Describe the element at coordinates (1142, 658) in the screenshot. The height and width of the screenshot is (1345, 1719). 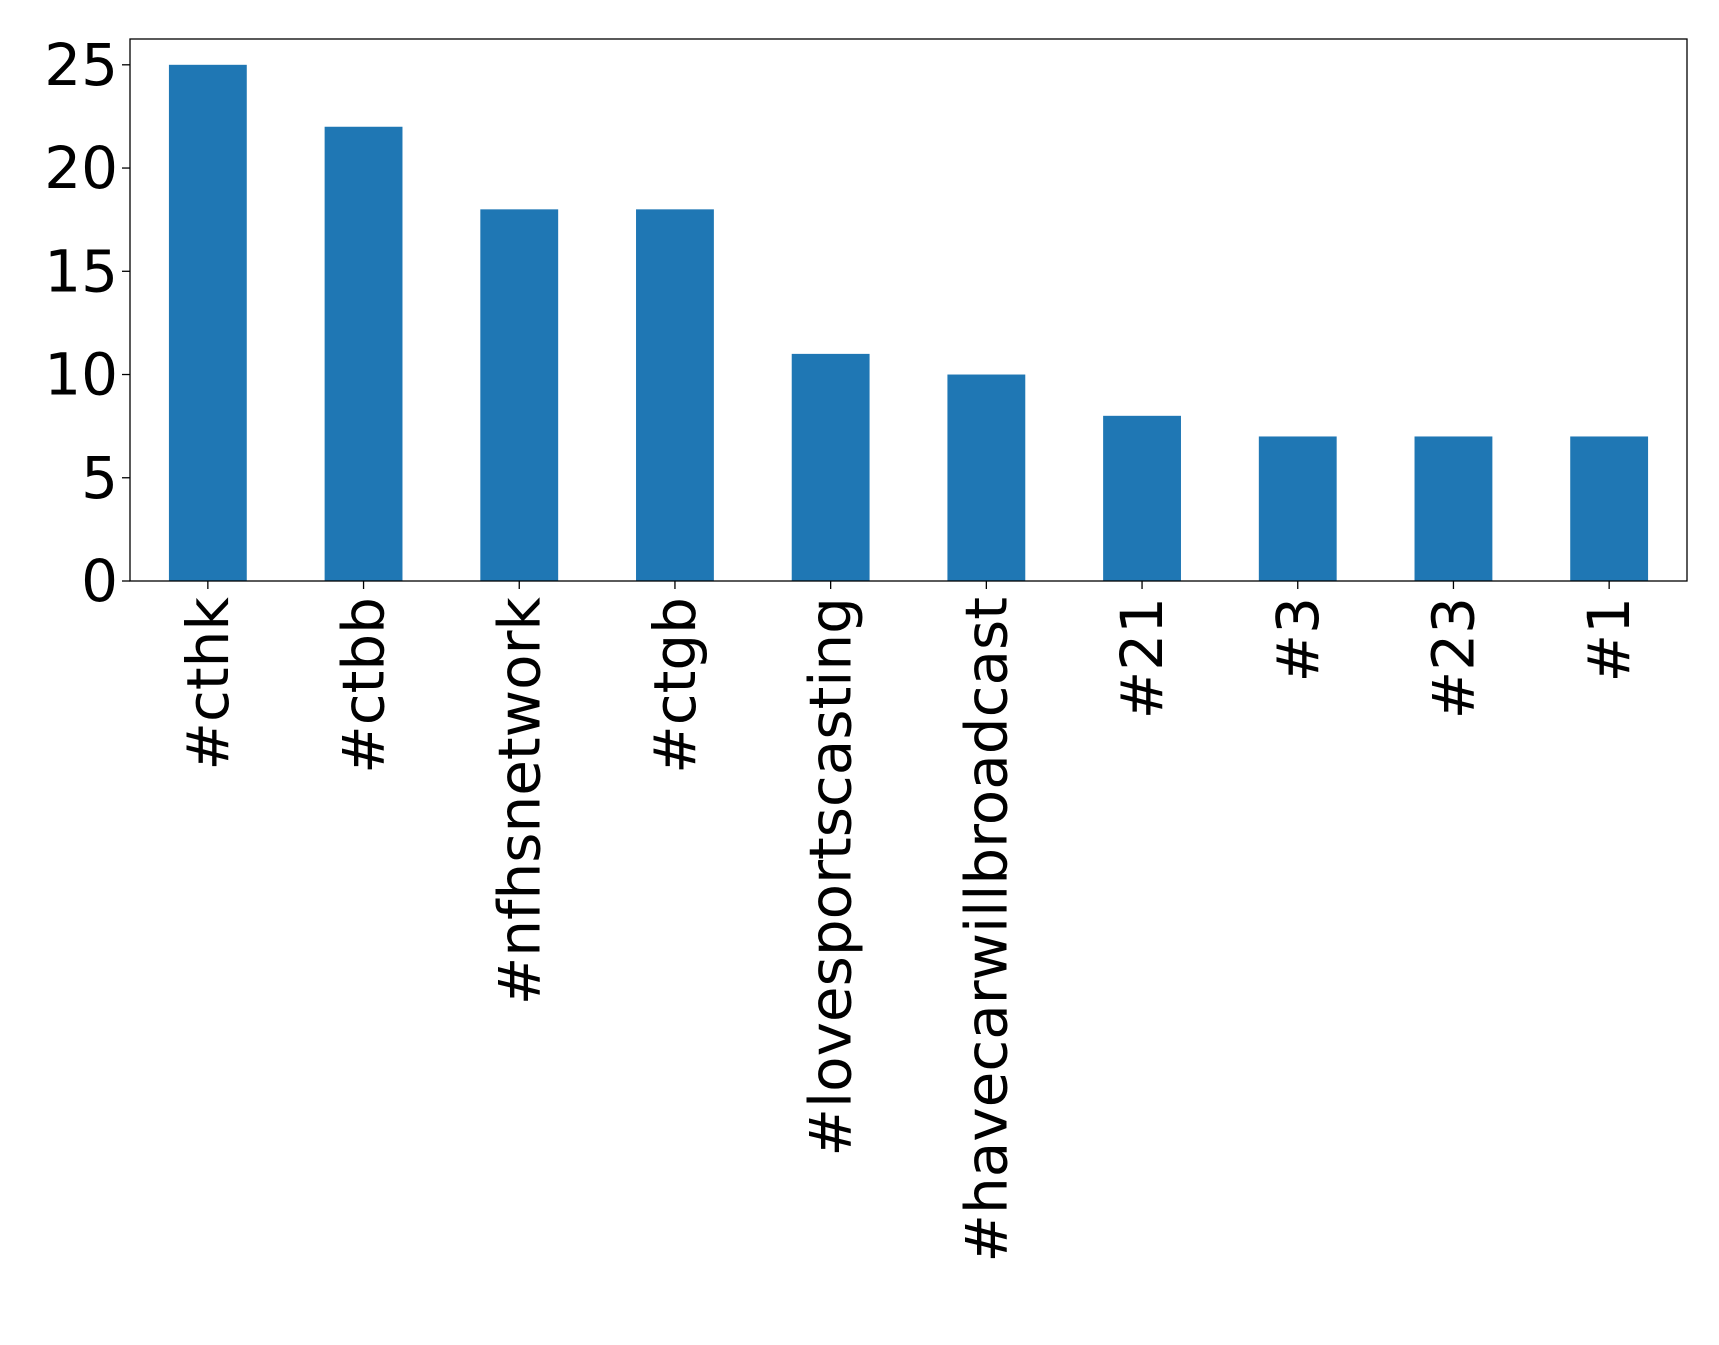
I see `x-tick-label-6: #21` at that location.